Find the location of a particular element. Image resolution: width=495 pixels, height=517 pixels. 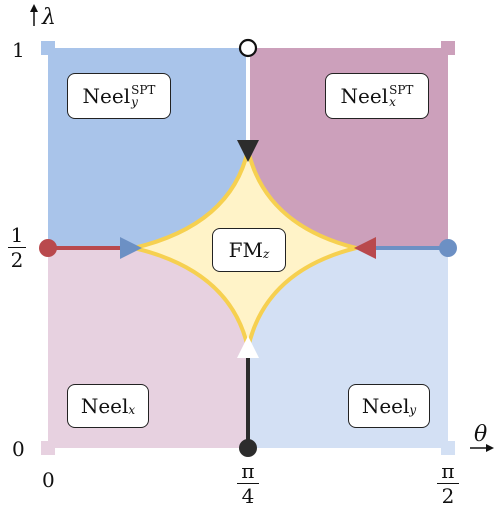

x-tick-pi-over-2-denominator: 2 is located at coordinates (448, 496).